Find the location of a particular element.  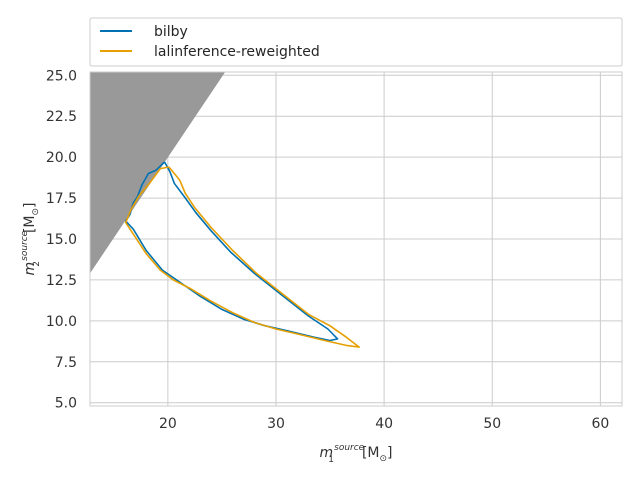

y-tick-label: 15.0 is located at coordinates (61, 240).